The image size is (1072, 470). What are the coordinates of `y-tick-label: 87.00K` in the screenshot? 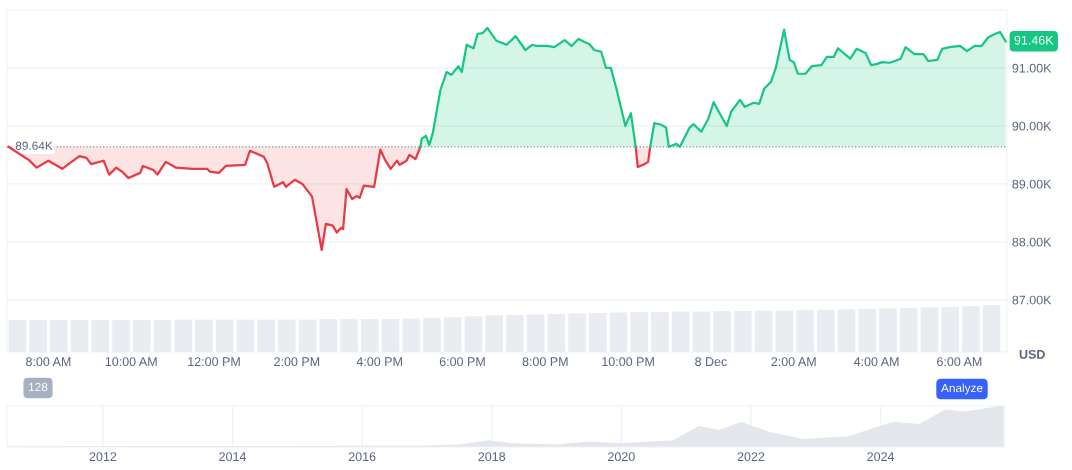 It's located at (1032, 300).